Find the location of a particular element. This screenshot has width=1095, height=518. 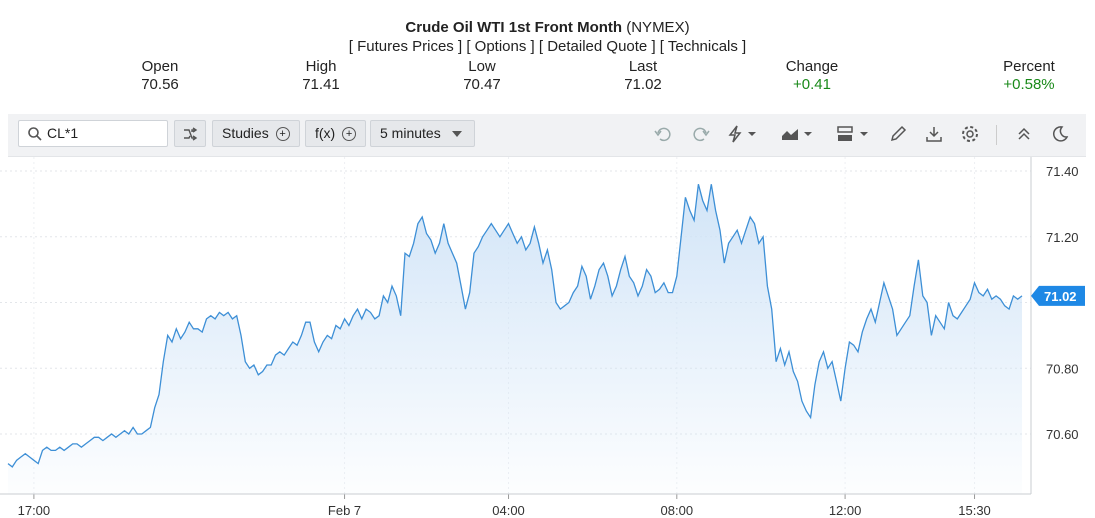

layout-icon is located at coordinates (854, 134).